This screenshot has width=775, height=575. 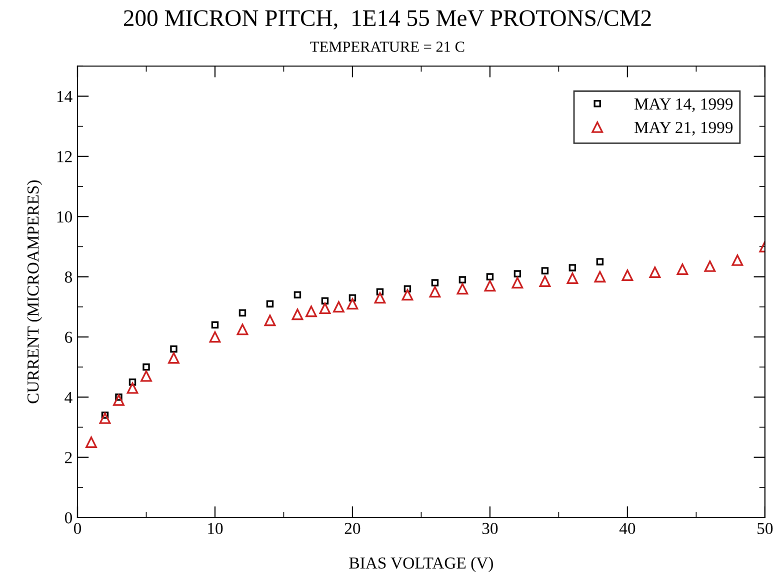 What do you see at coordinates (387, 20) in the screenshot?
I see `chart-title: 200 MICRON PITCH, 1E14 55 MeV PROTONS/CM2` at bounding box center [387, 20].